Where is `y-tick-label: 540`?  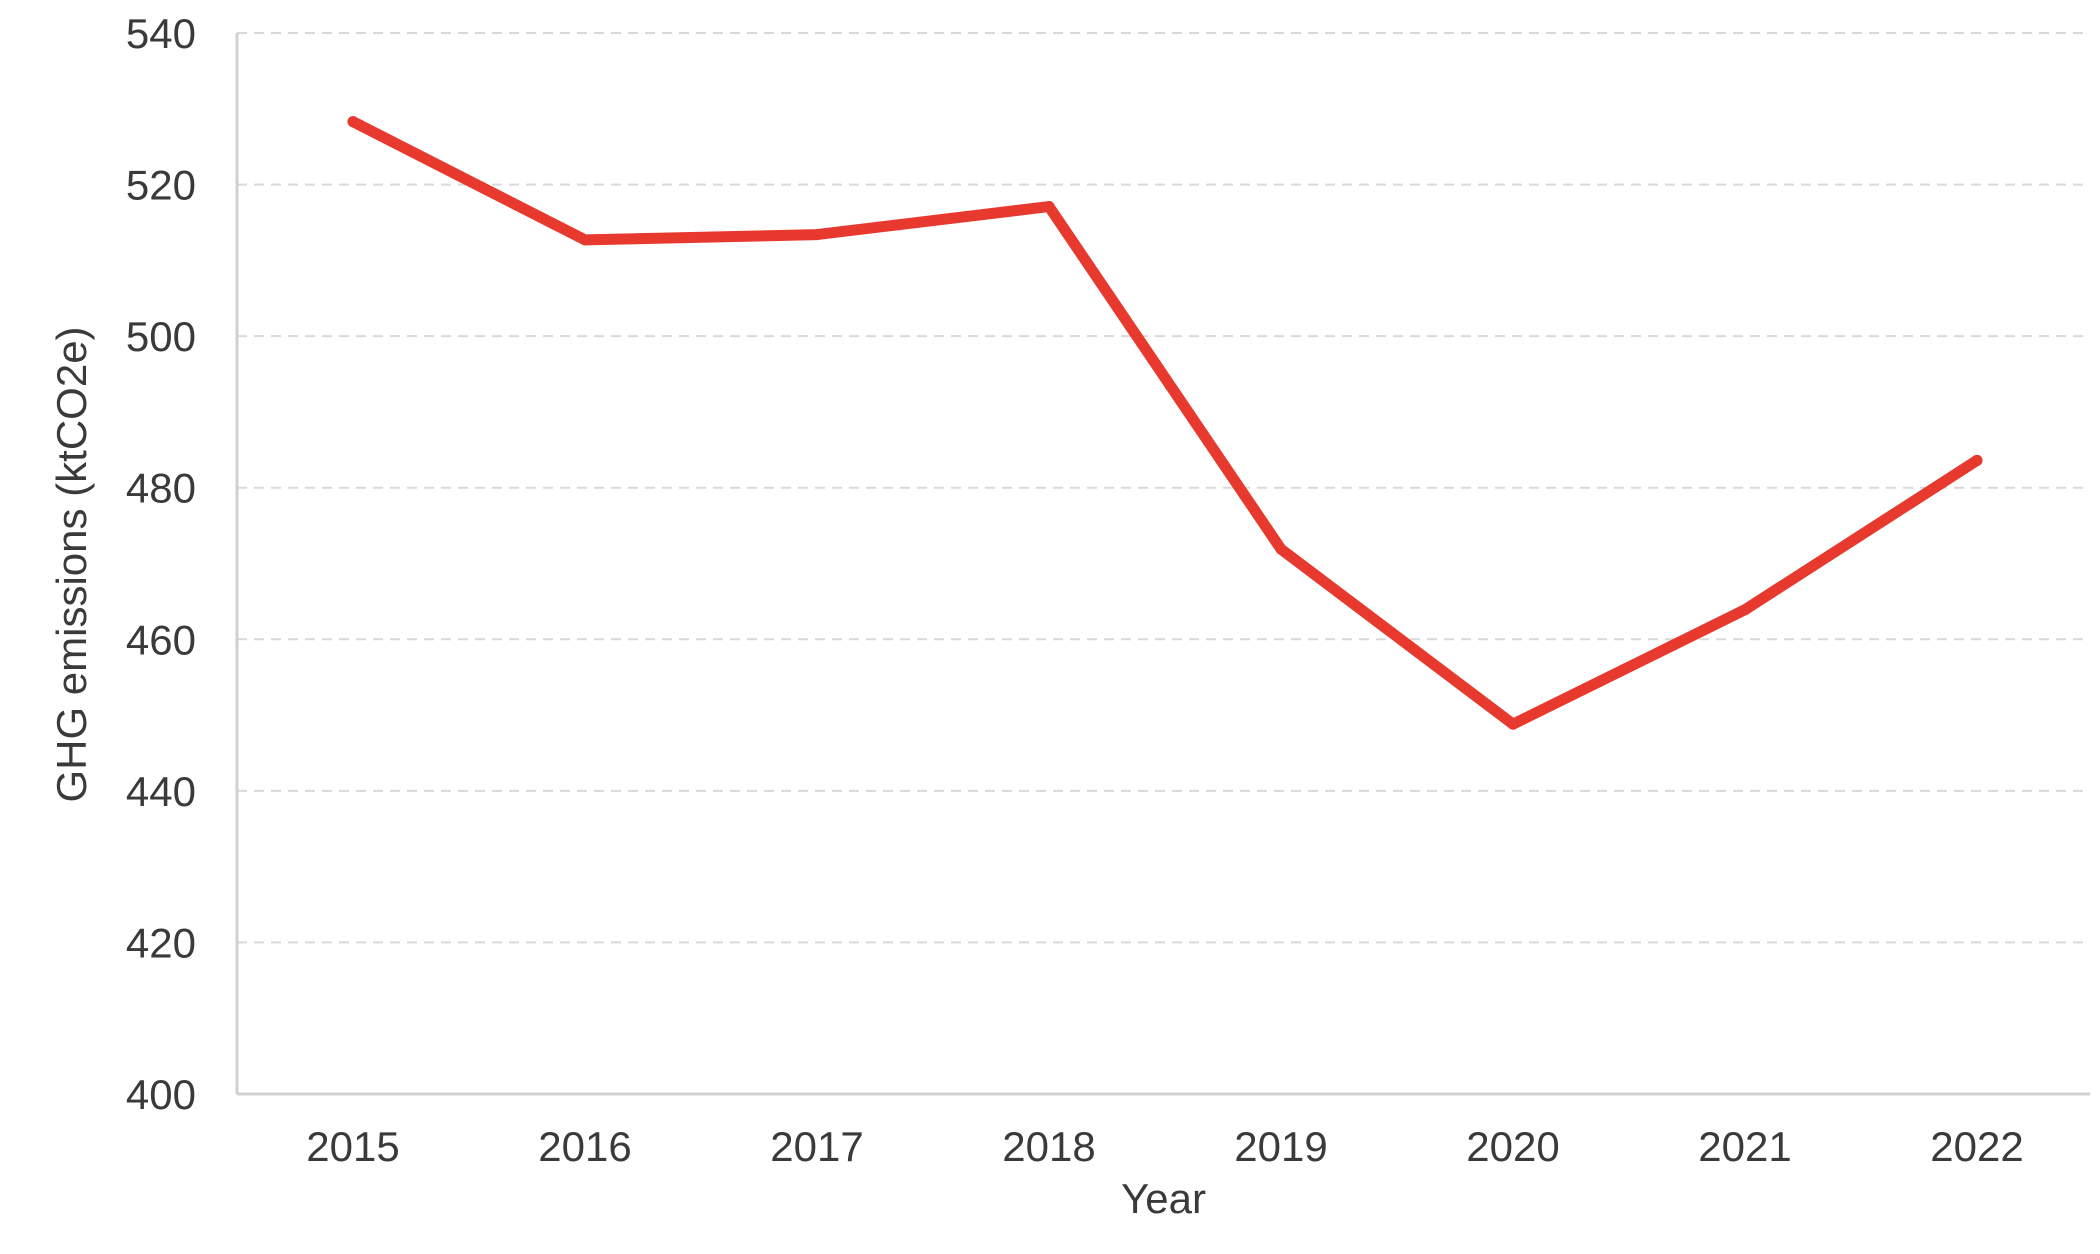
y-tick-label: 540 is located at coordinates (161, 33).